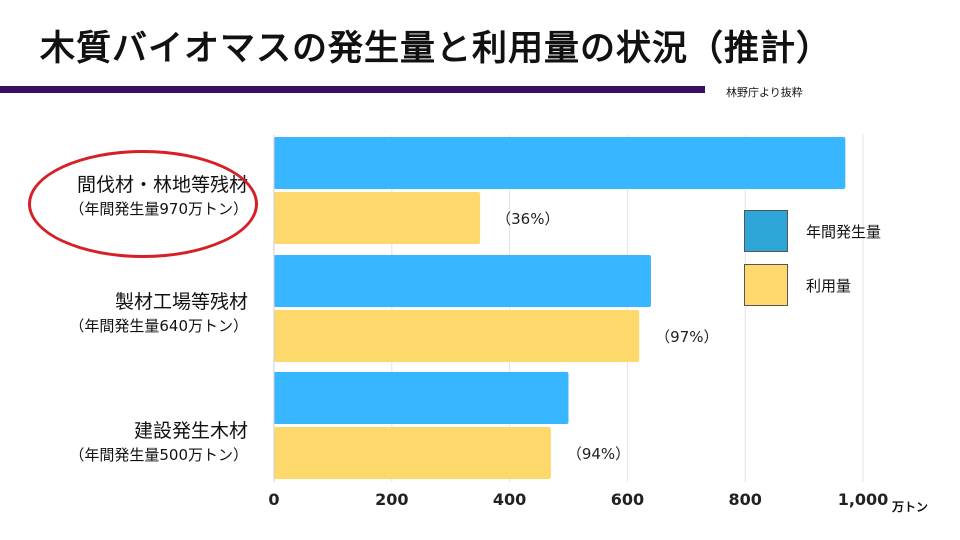 The width and height of the screenshot is (960, 540). I want to click on legend-label: 利用量, so click(829, 285).